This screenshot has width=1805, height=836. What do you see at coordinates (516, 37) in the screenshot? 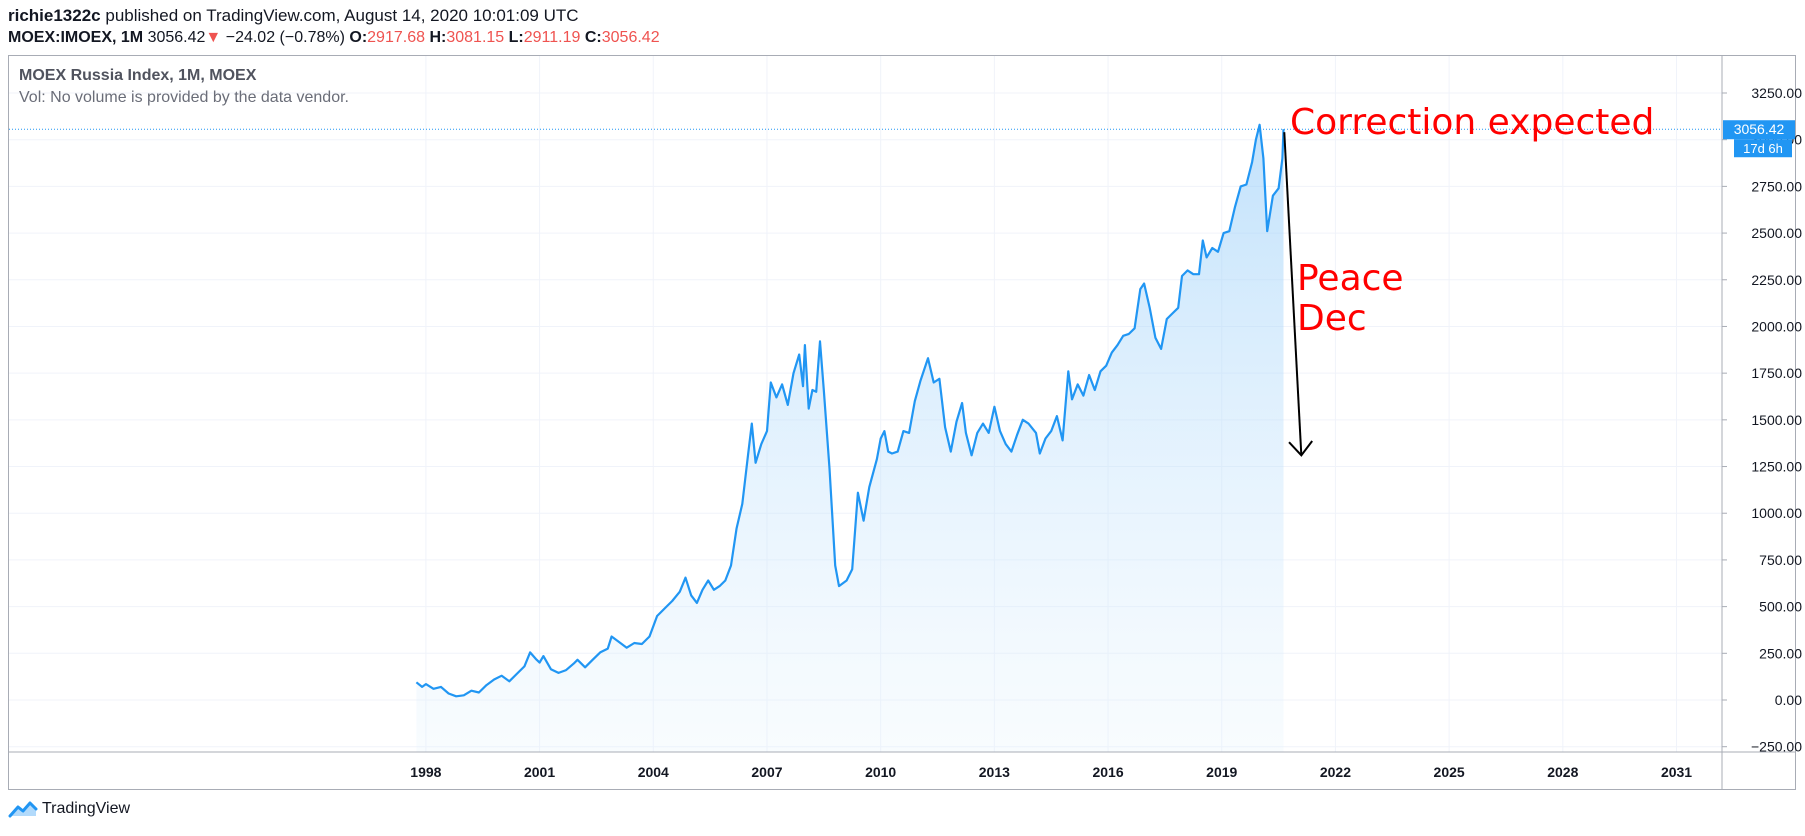
I see `low-label: L:` at bounding box center [516, 37].